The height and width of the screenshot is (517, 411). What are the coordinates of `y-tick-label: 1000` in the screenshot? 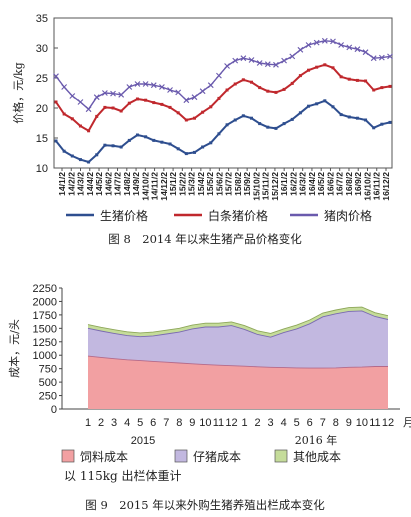 It's located at (45, 356).